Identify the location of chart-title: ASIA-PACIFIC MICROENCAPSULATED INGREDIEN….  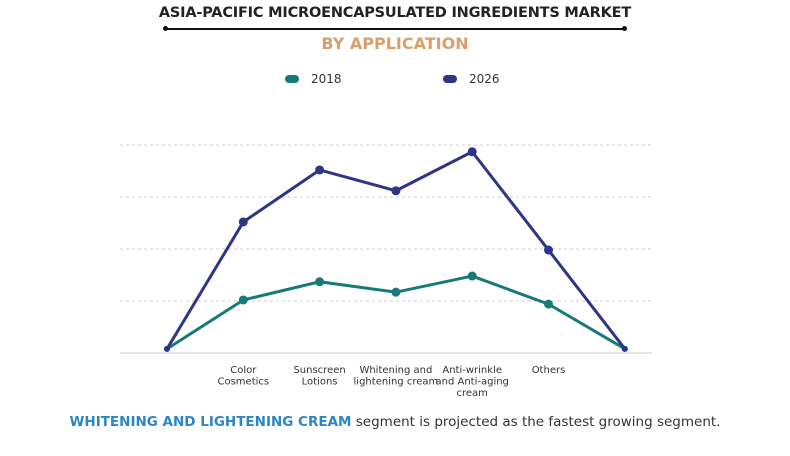
(395, 13).